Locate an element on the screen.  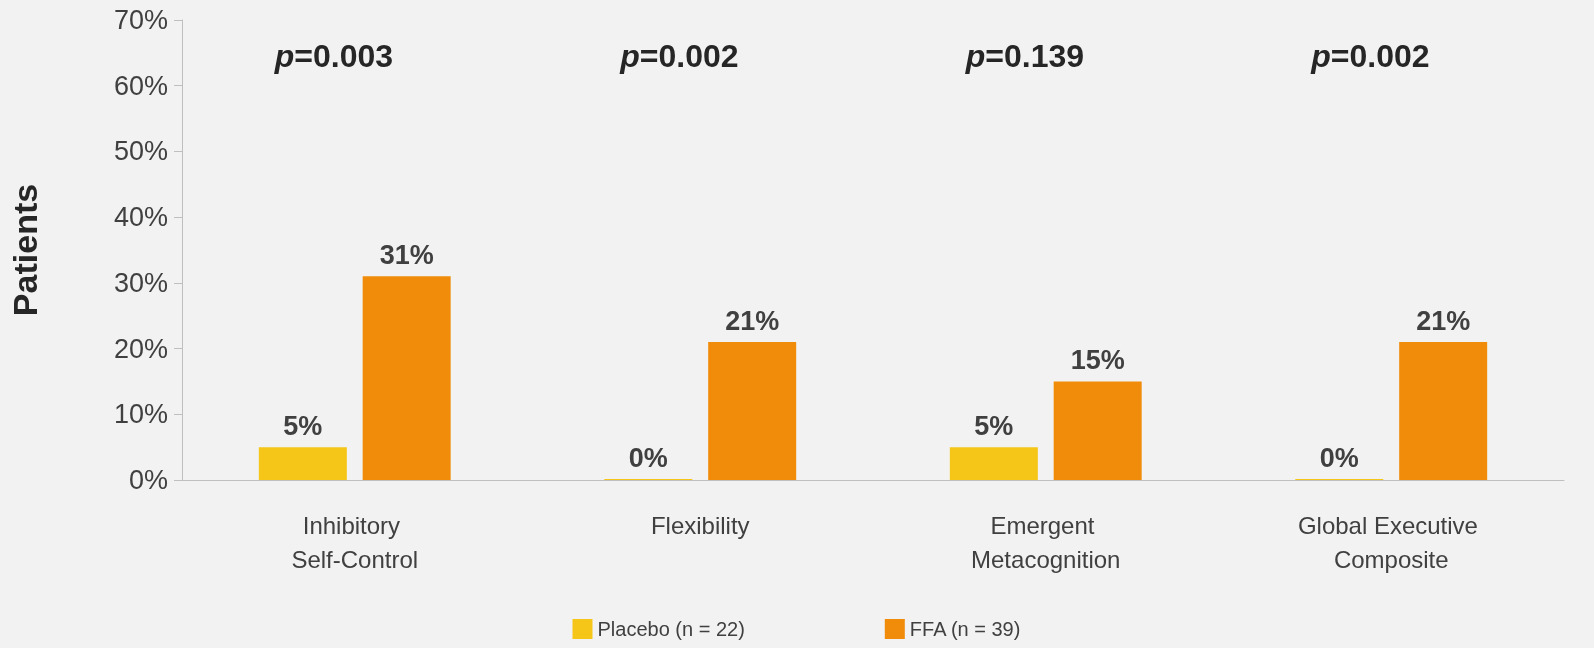
y-axis-title: Patients is located at coordinates (25, 250).